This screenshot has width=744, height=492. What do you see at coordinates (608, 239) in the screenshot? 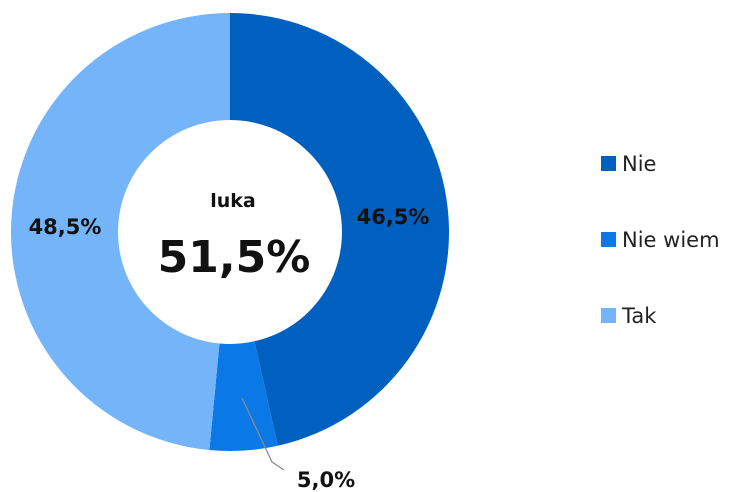
I see `legend-swatch-nie-wiem` at bounding box center [608, 239].